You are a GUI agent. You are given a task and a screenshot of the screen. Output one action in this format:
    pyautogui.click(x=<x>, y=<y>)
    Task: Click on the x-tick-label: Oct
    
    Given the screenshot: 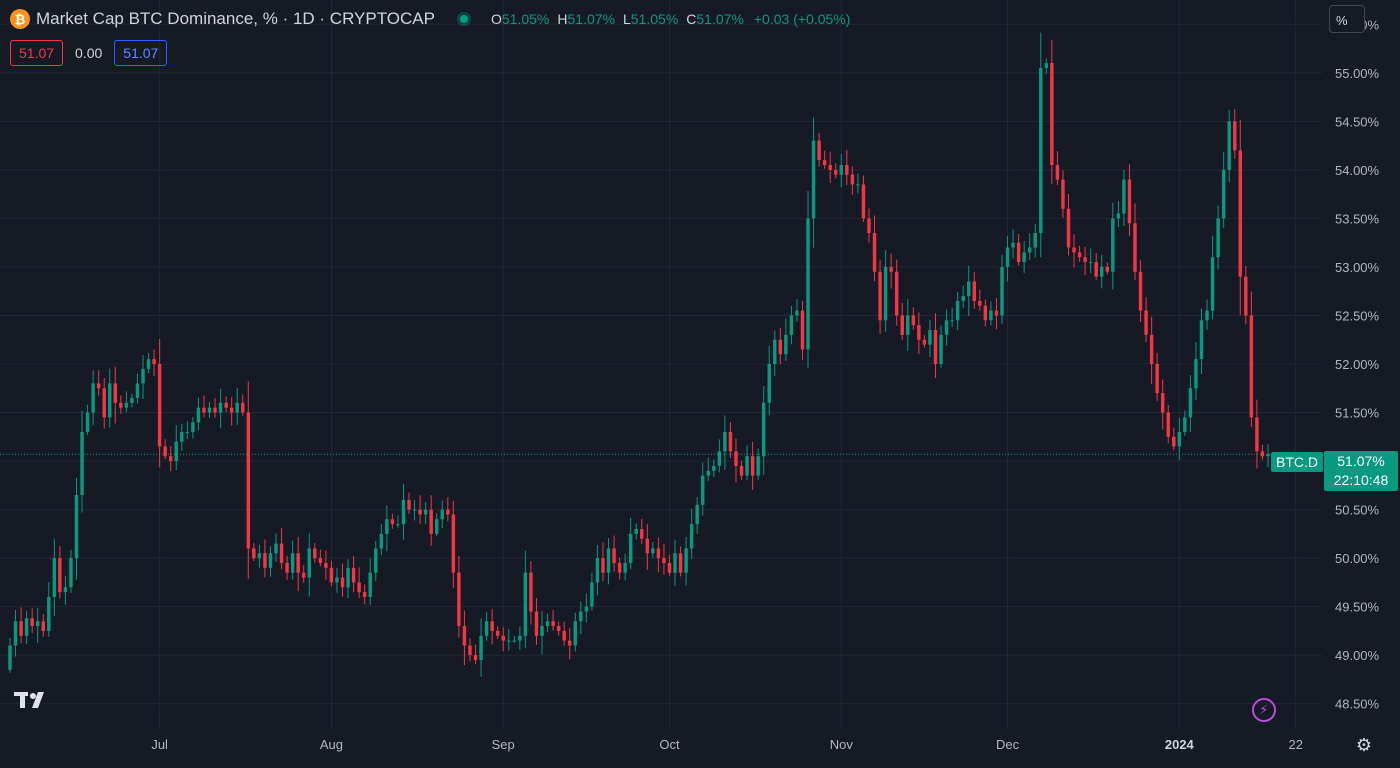 What is the action you would take?
    pyautogui.click(x=669, y=744)
    